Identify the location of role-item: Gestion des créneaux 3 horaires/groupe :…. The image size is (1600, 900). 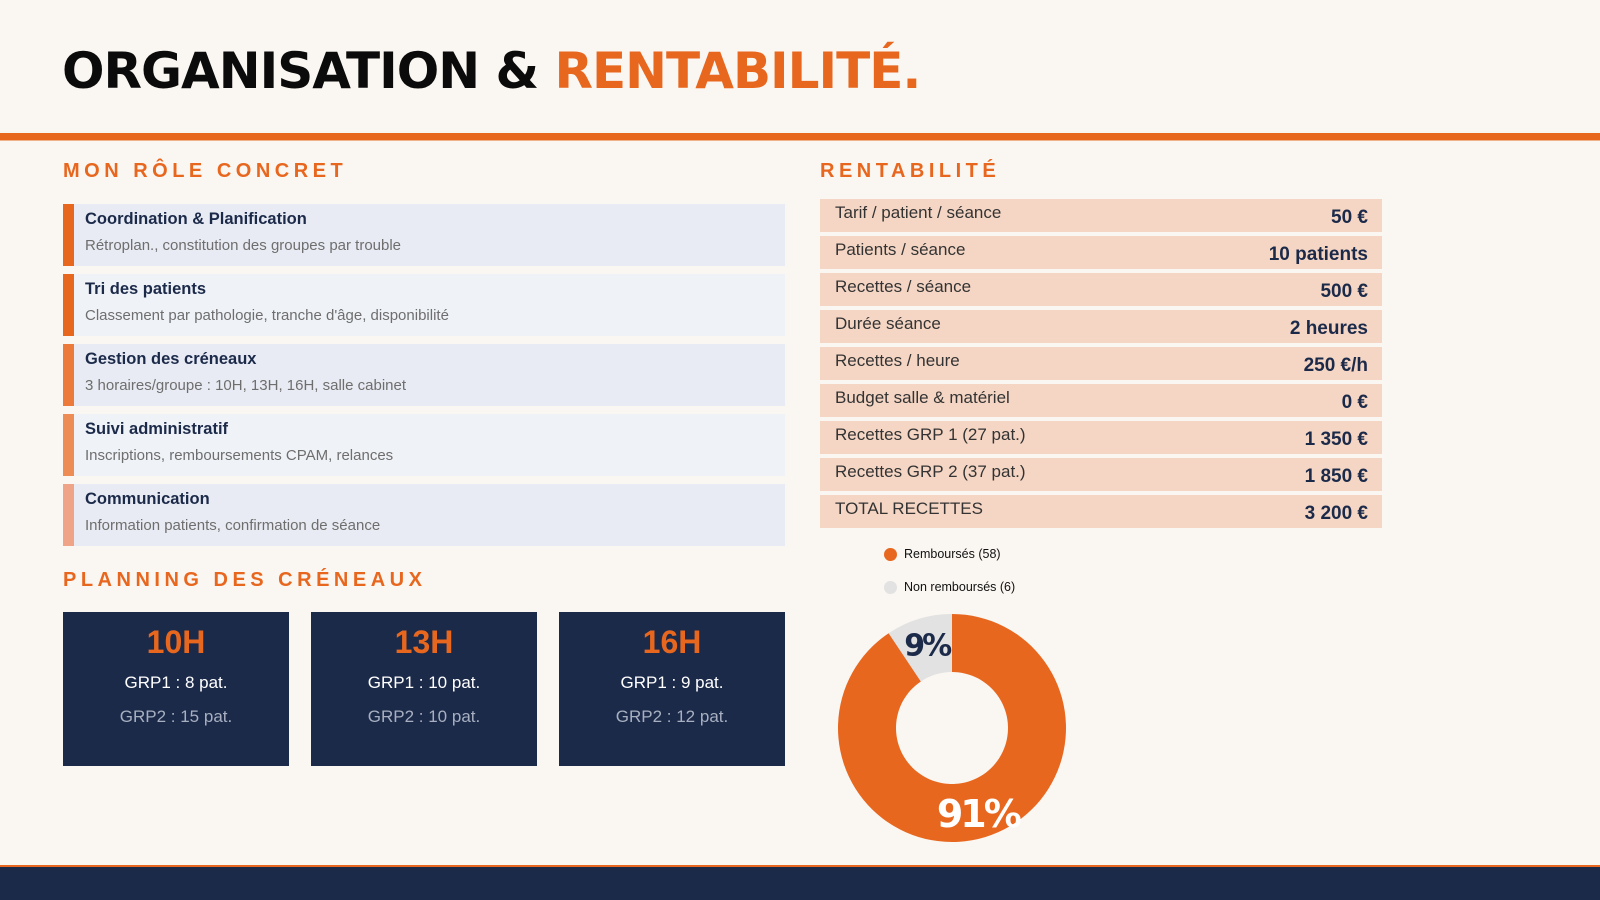
(424, 375).